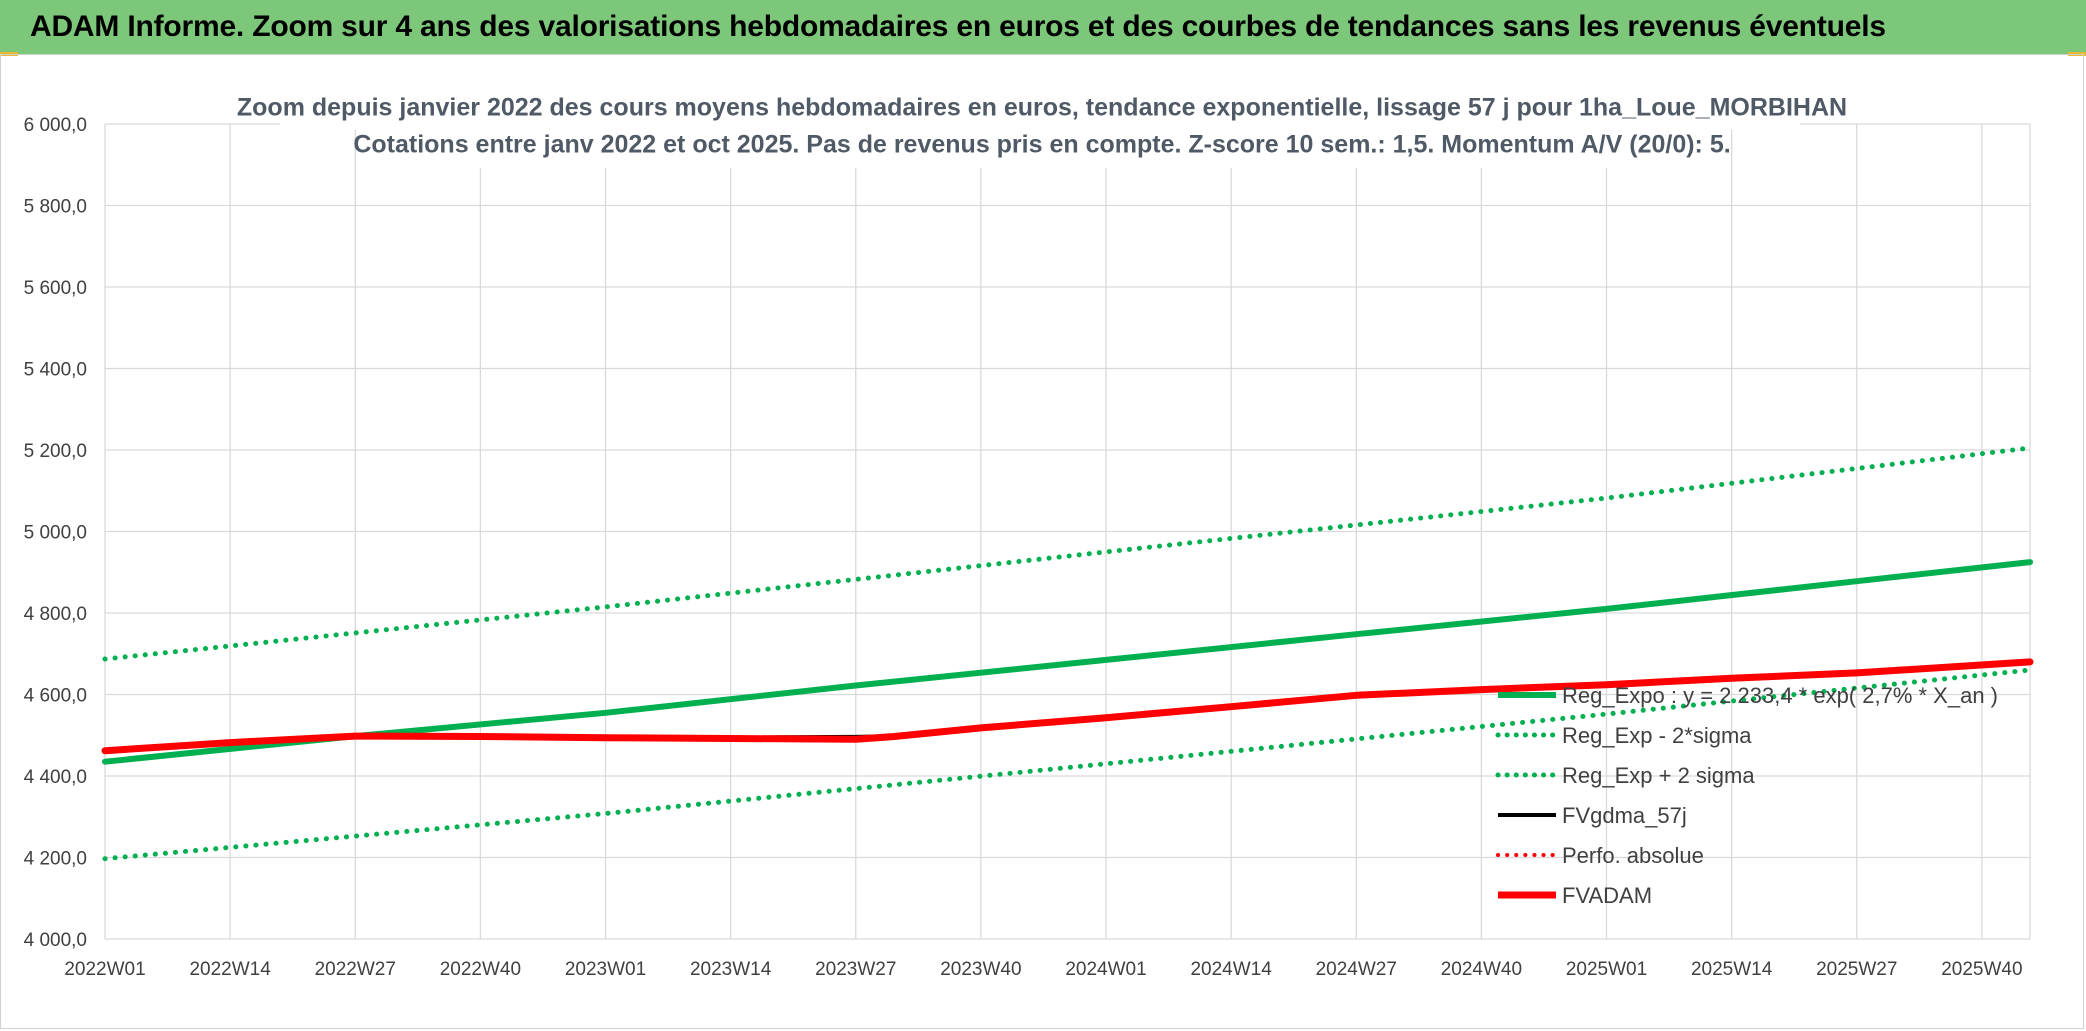  I want to click on x-tick-label: 2024W27, so click(1356, 969).